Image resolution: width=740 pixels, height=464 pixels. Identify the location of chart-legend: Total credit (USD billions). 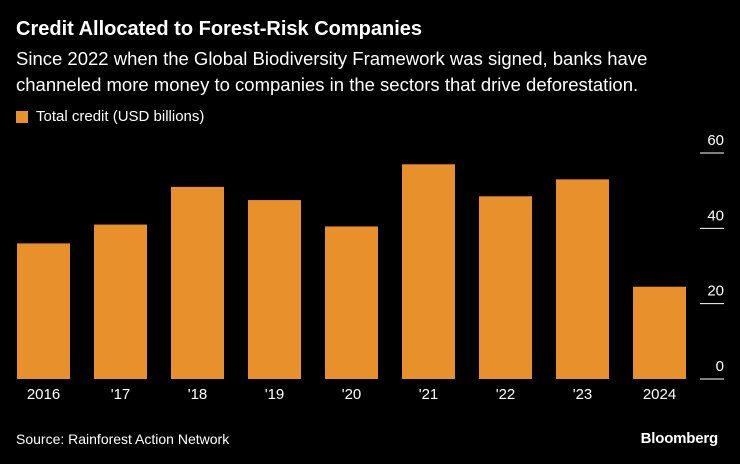
(110, 116).